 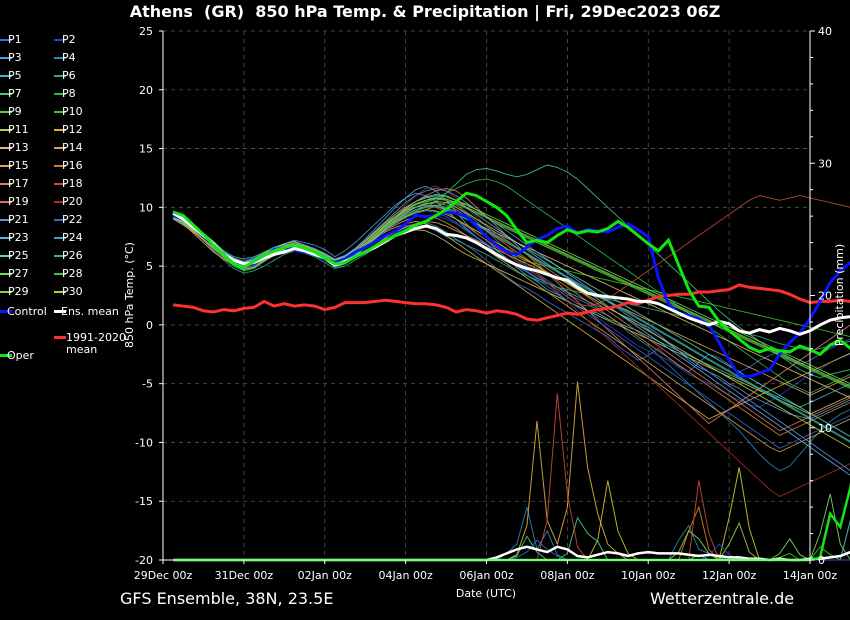 What do you see at coordinates (839, 295) in the screenshot?
I see `y2-axis-label: Precipitation (mm)` at bounding box center [839, 295].